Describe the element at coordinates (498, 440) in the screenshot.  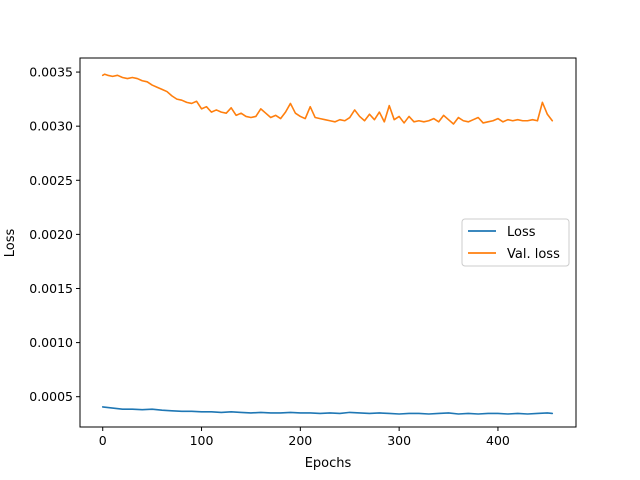
I see `x-tick-label: 400` at that location.